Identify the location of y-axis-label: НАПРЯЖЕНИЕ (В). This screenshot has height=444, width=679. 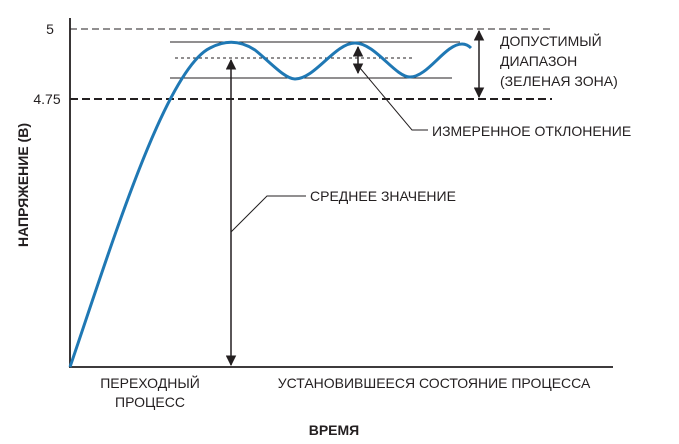
(23, 185).